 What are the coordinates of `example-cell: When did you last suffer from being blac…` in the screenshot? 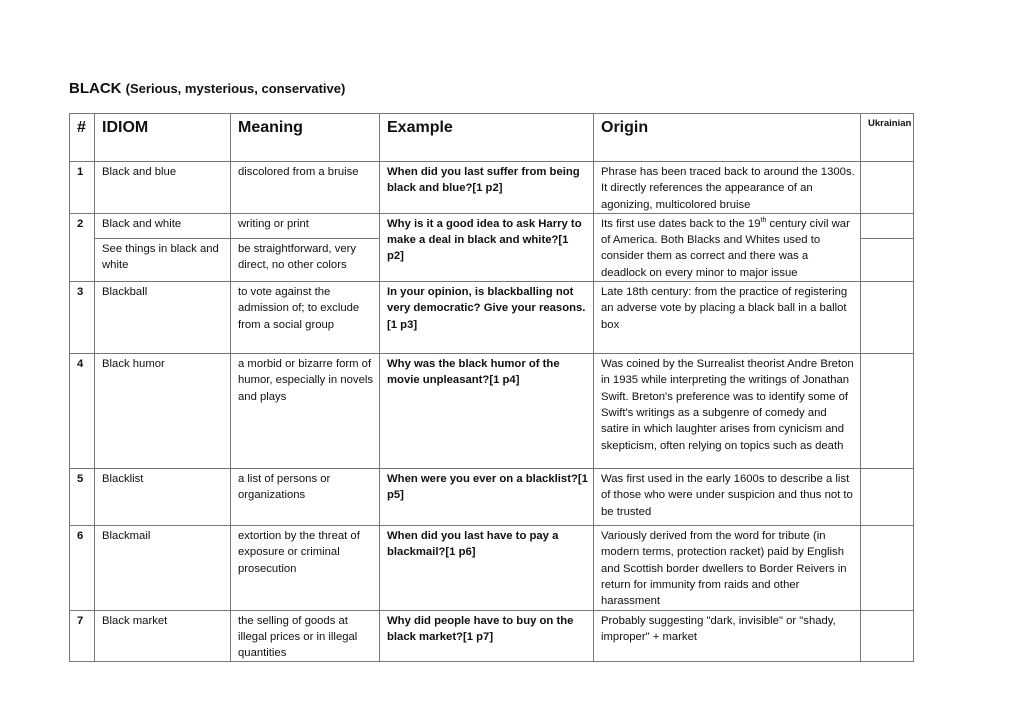 It's located at (486, 187).